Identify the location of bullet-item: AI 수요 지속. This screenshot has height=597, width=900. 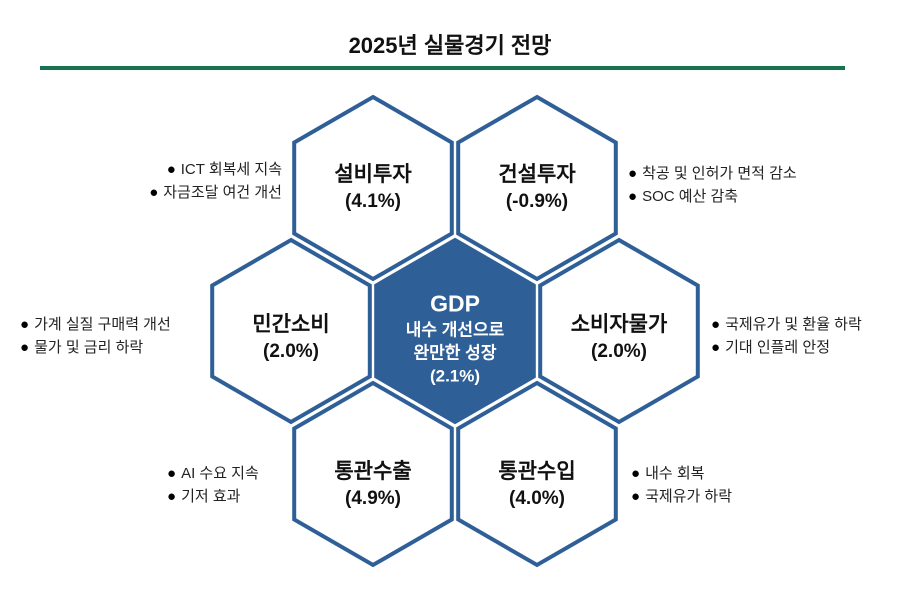
(213, 473).